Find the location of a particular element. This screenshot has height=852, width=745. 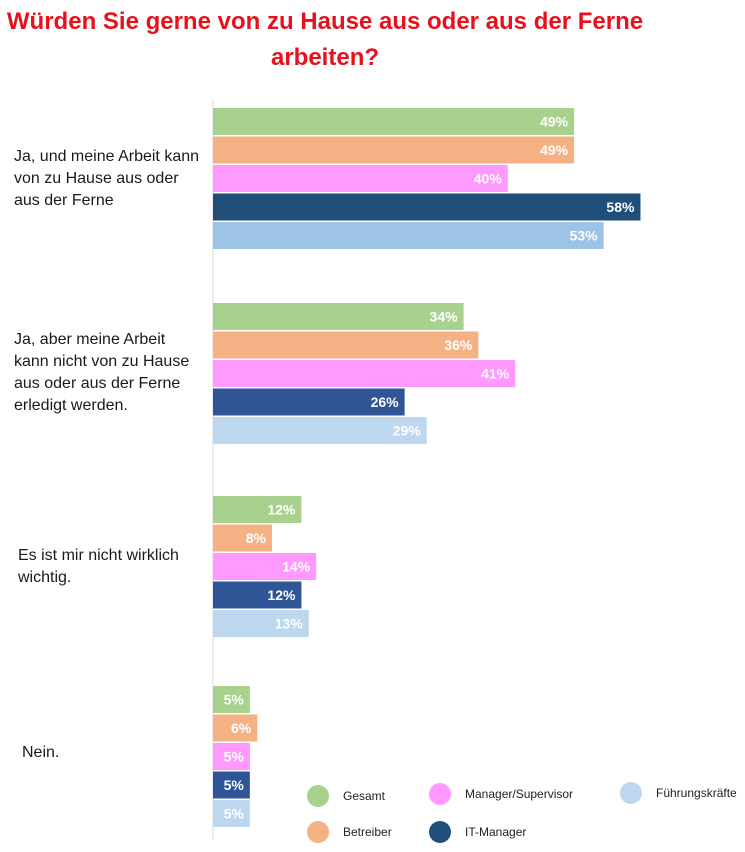

data-label: 53% is located at coordinates (584, 236).